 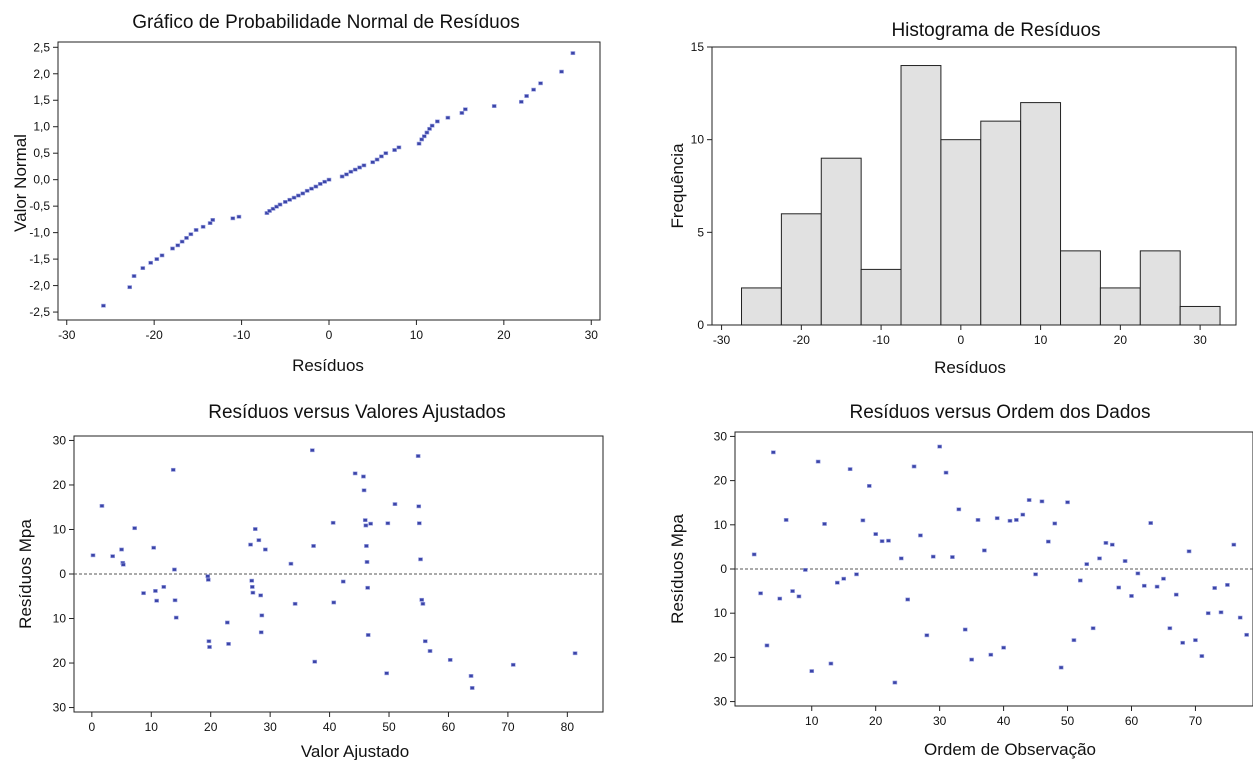 What do you see at coordinates (242, 335) in the screenshot?
I see `x-tick-label: -10` at bounding box center [242, 335].